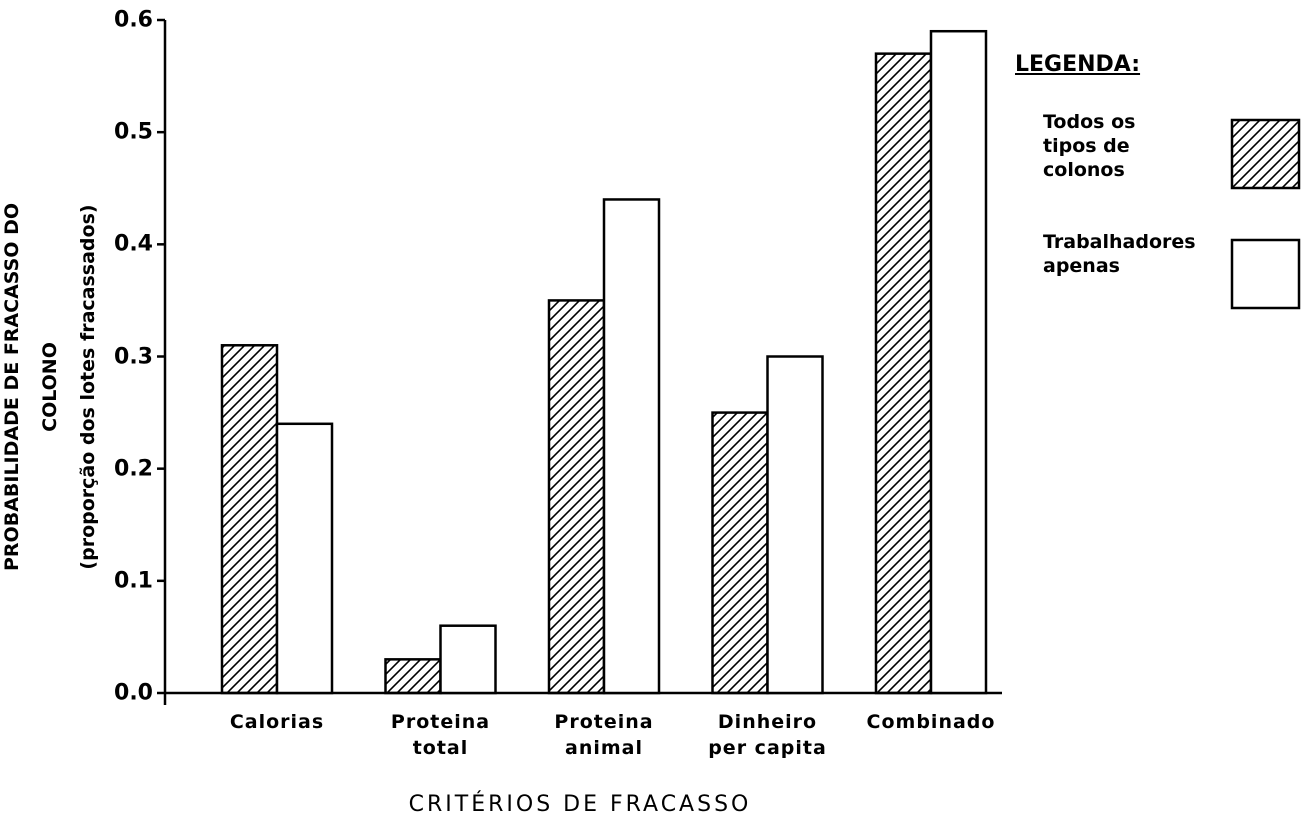 The height and width of the screenshot is (825, 1311). I want to click on y-tick-label: 0.3, so click(133, 356).